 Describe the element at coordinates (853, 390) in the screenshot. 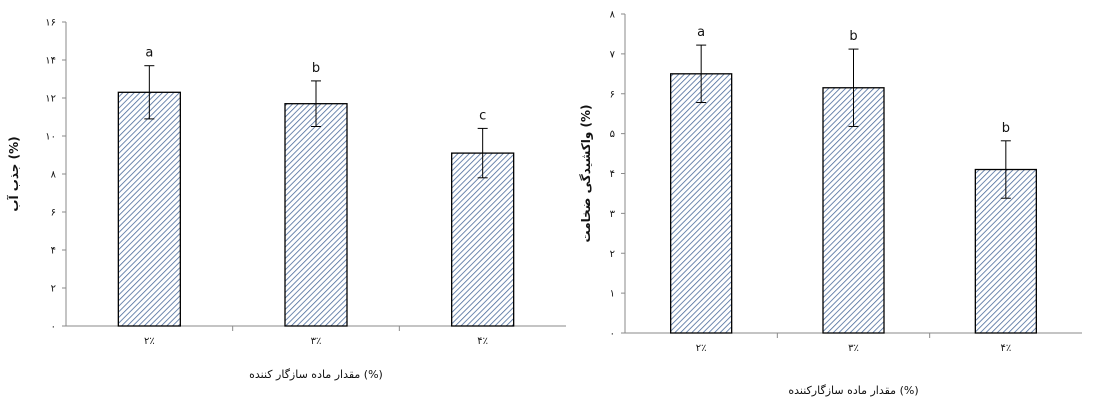

I see `x-axis-title: مقدار ماده سازگارکننده (%)` at that location.